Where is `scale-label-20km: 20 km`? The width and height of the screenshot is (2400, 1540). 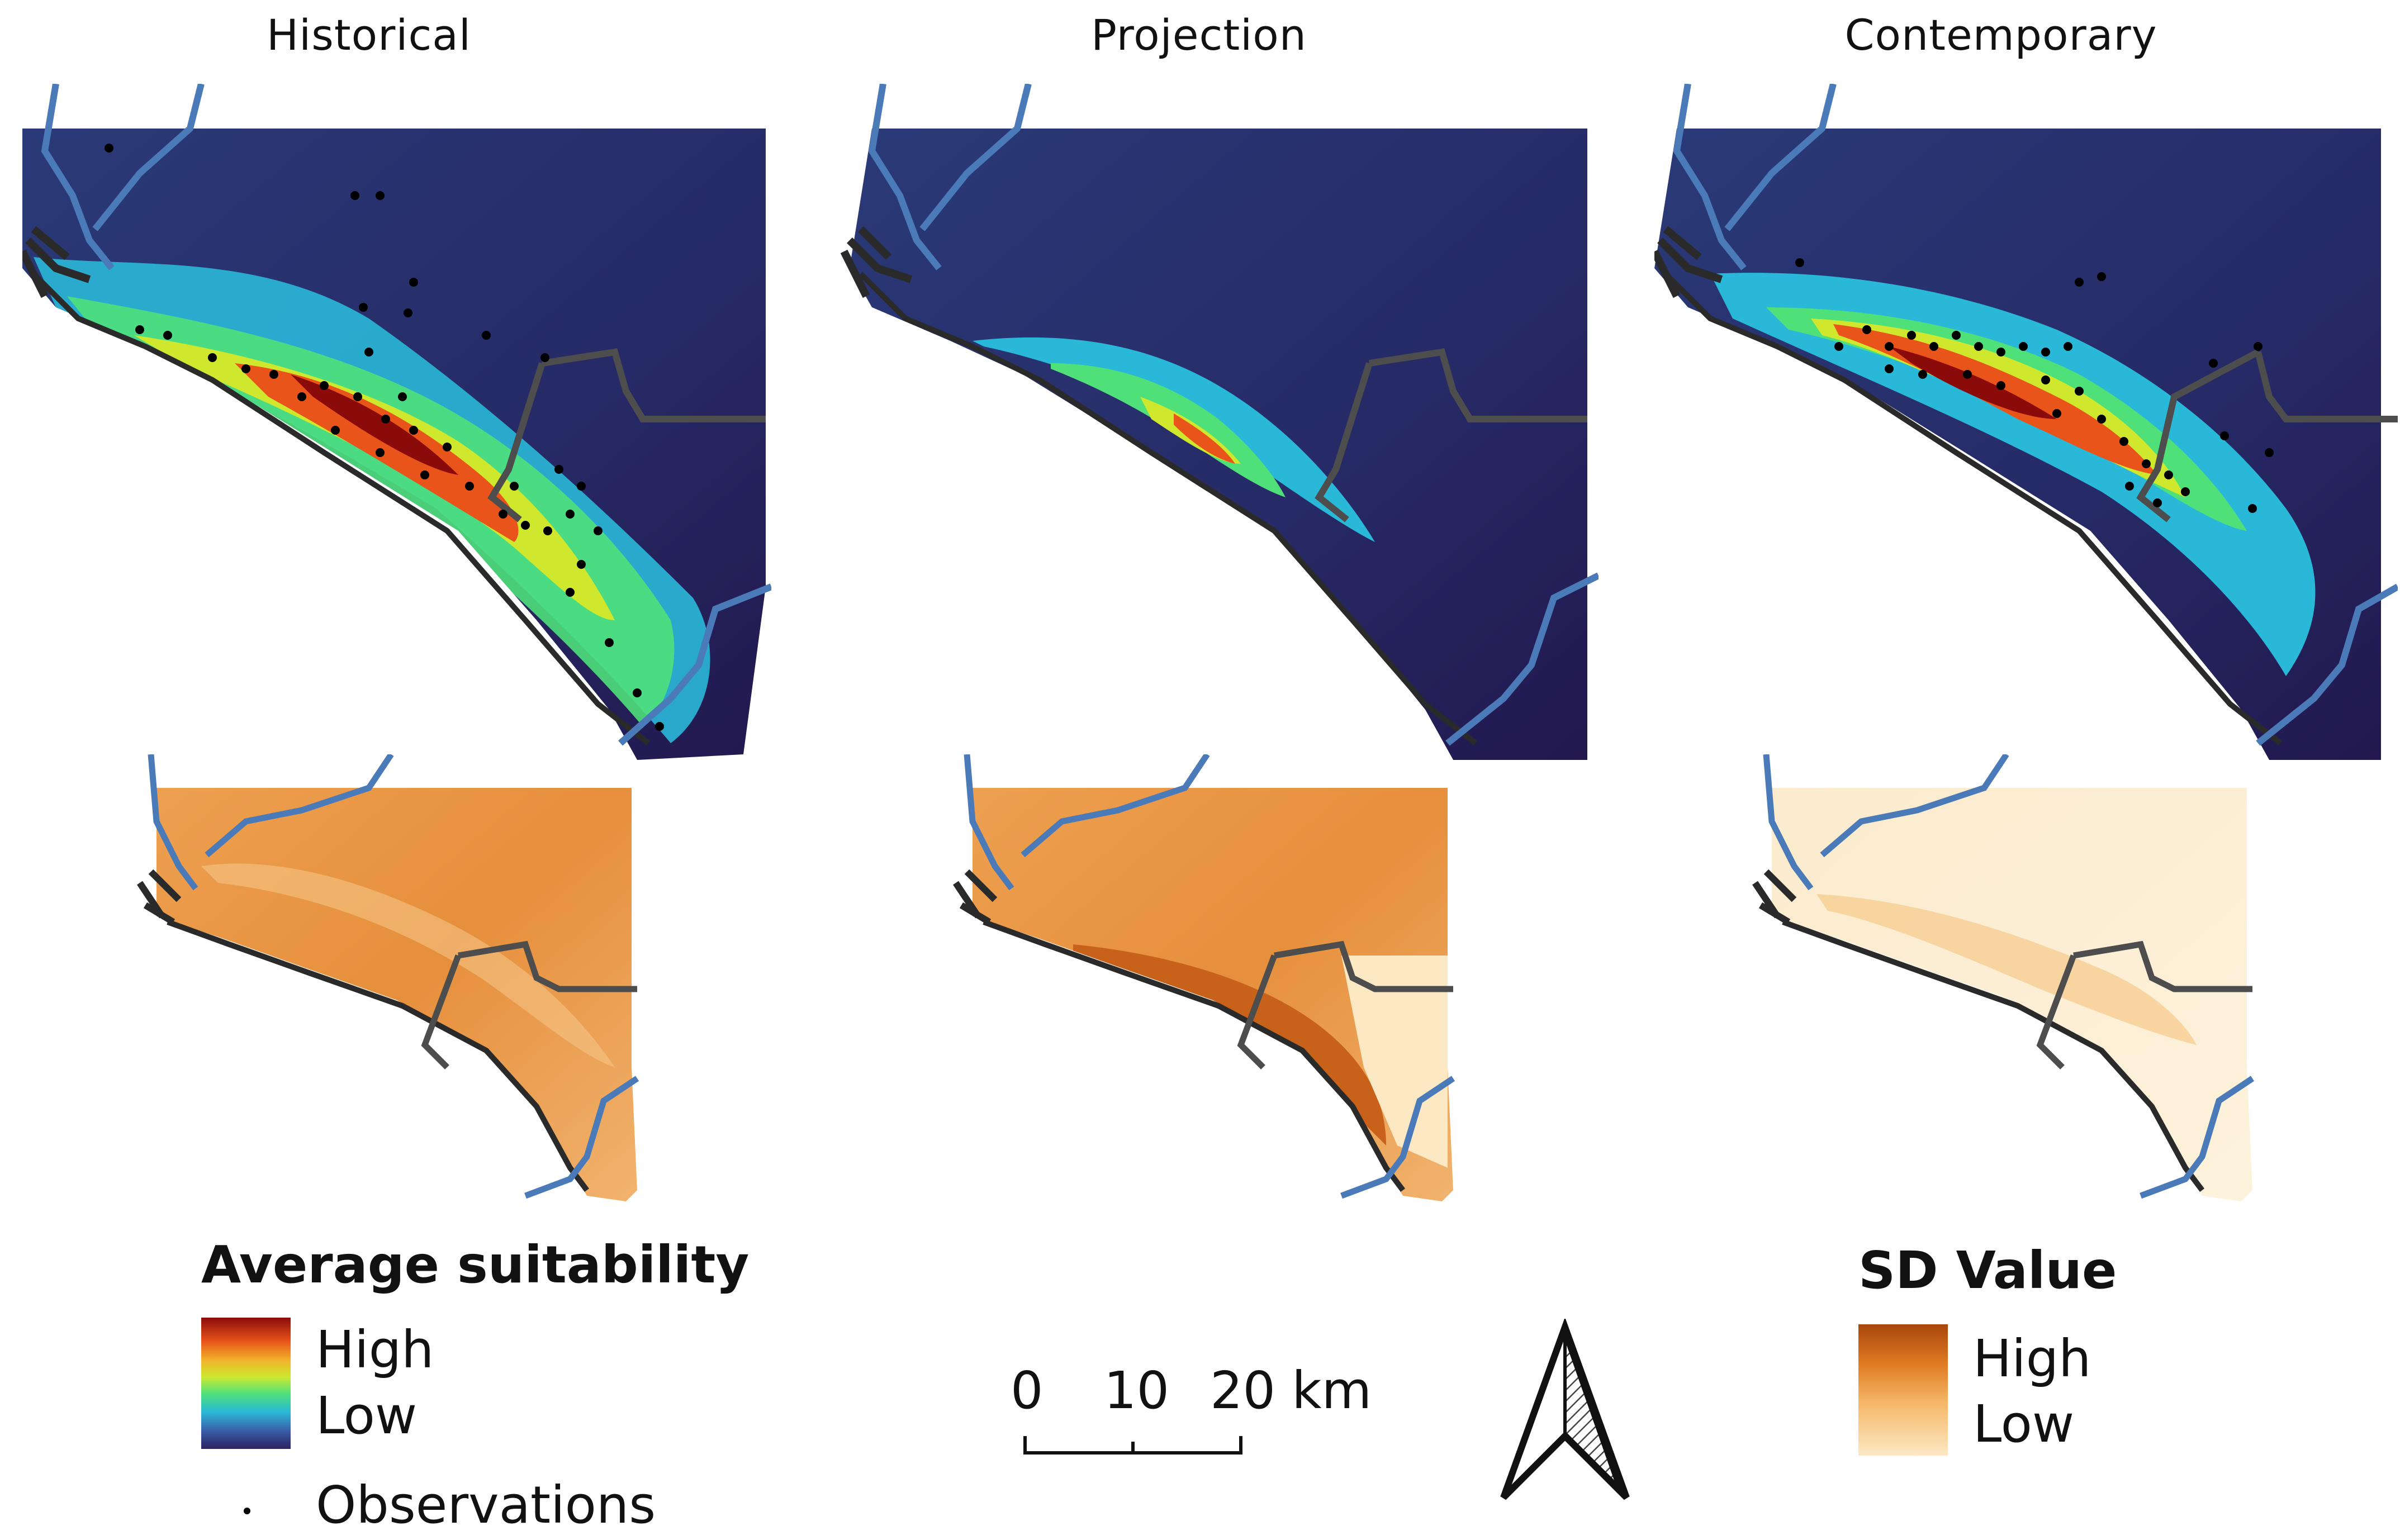 scale-label-20km: 20 km is located at coordinates (1291, 1390).